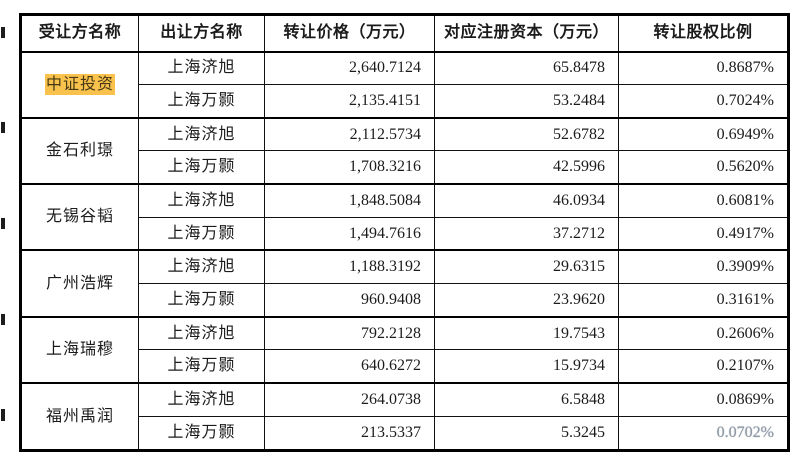 The width and height of the screenshot is (800, 459). Describe the element at coordinates (526, 233) in the screenshot. I see `capital-cell: 37.2712` at that location.